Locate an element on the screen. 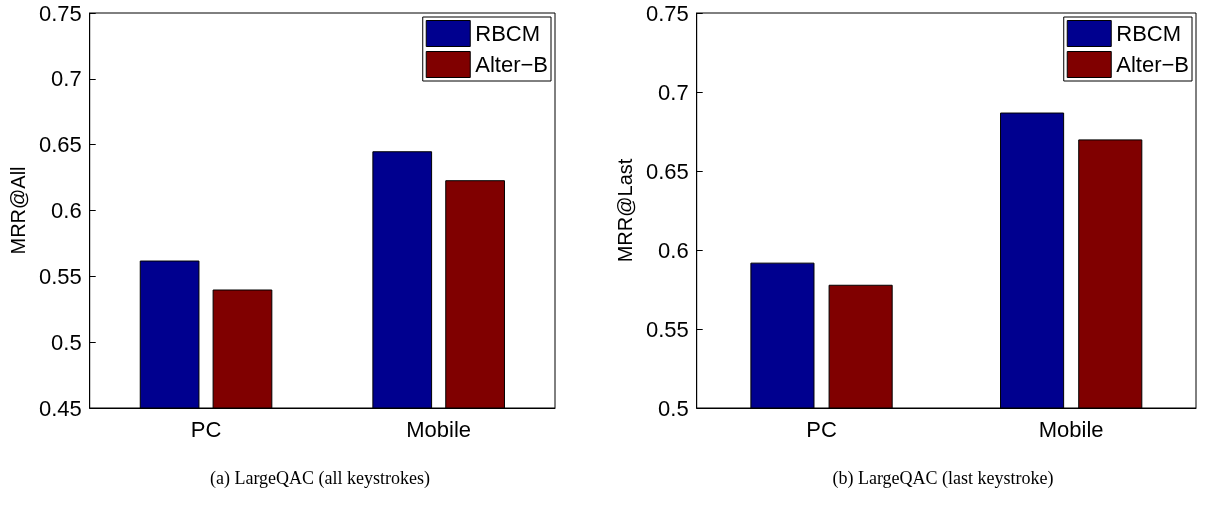  text: (a) LargeQAC (all keystrokes) is located at coordinates (320, 478).